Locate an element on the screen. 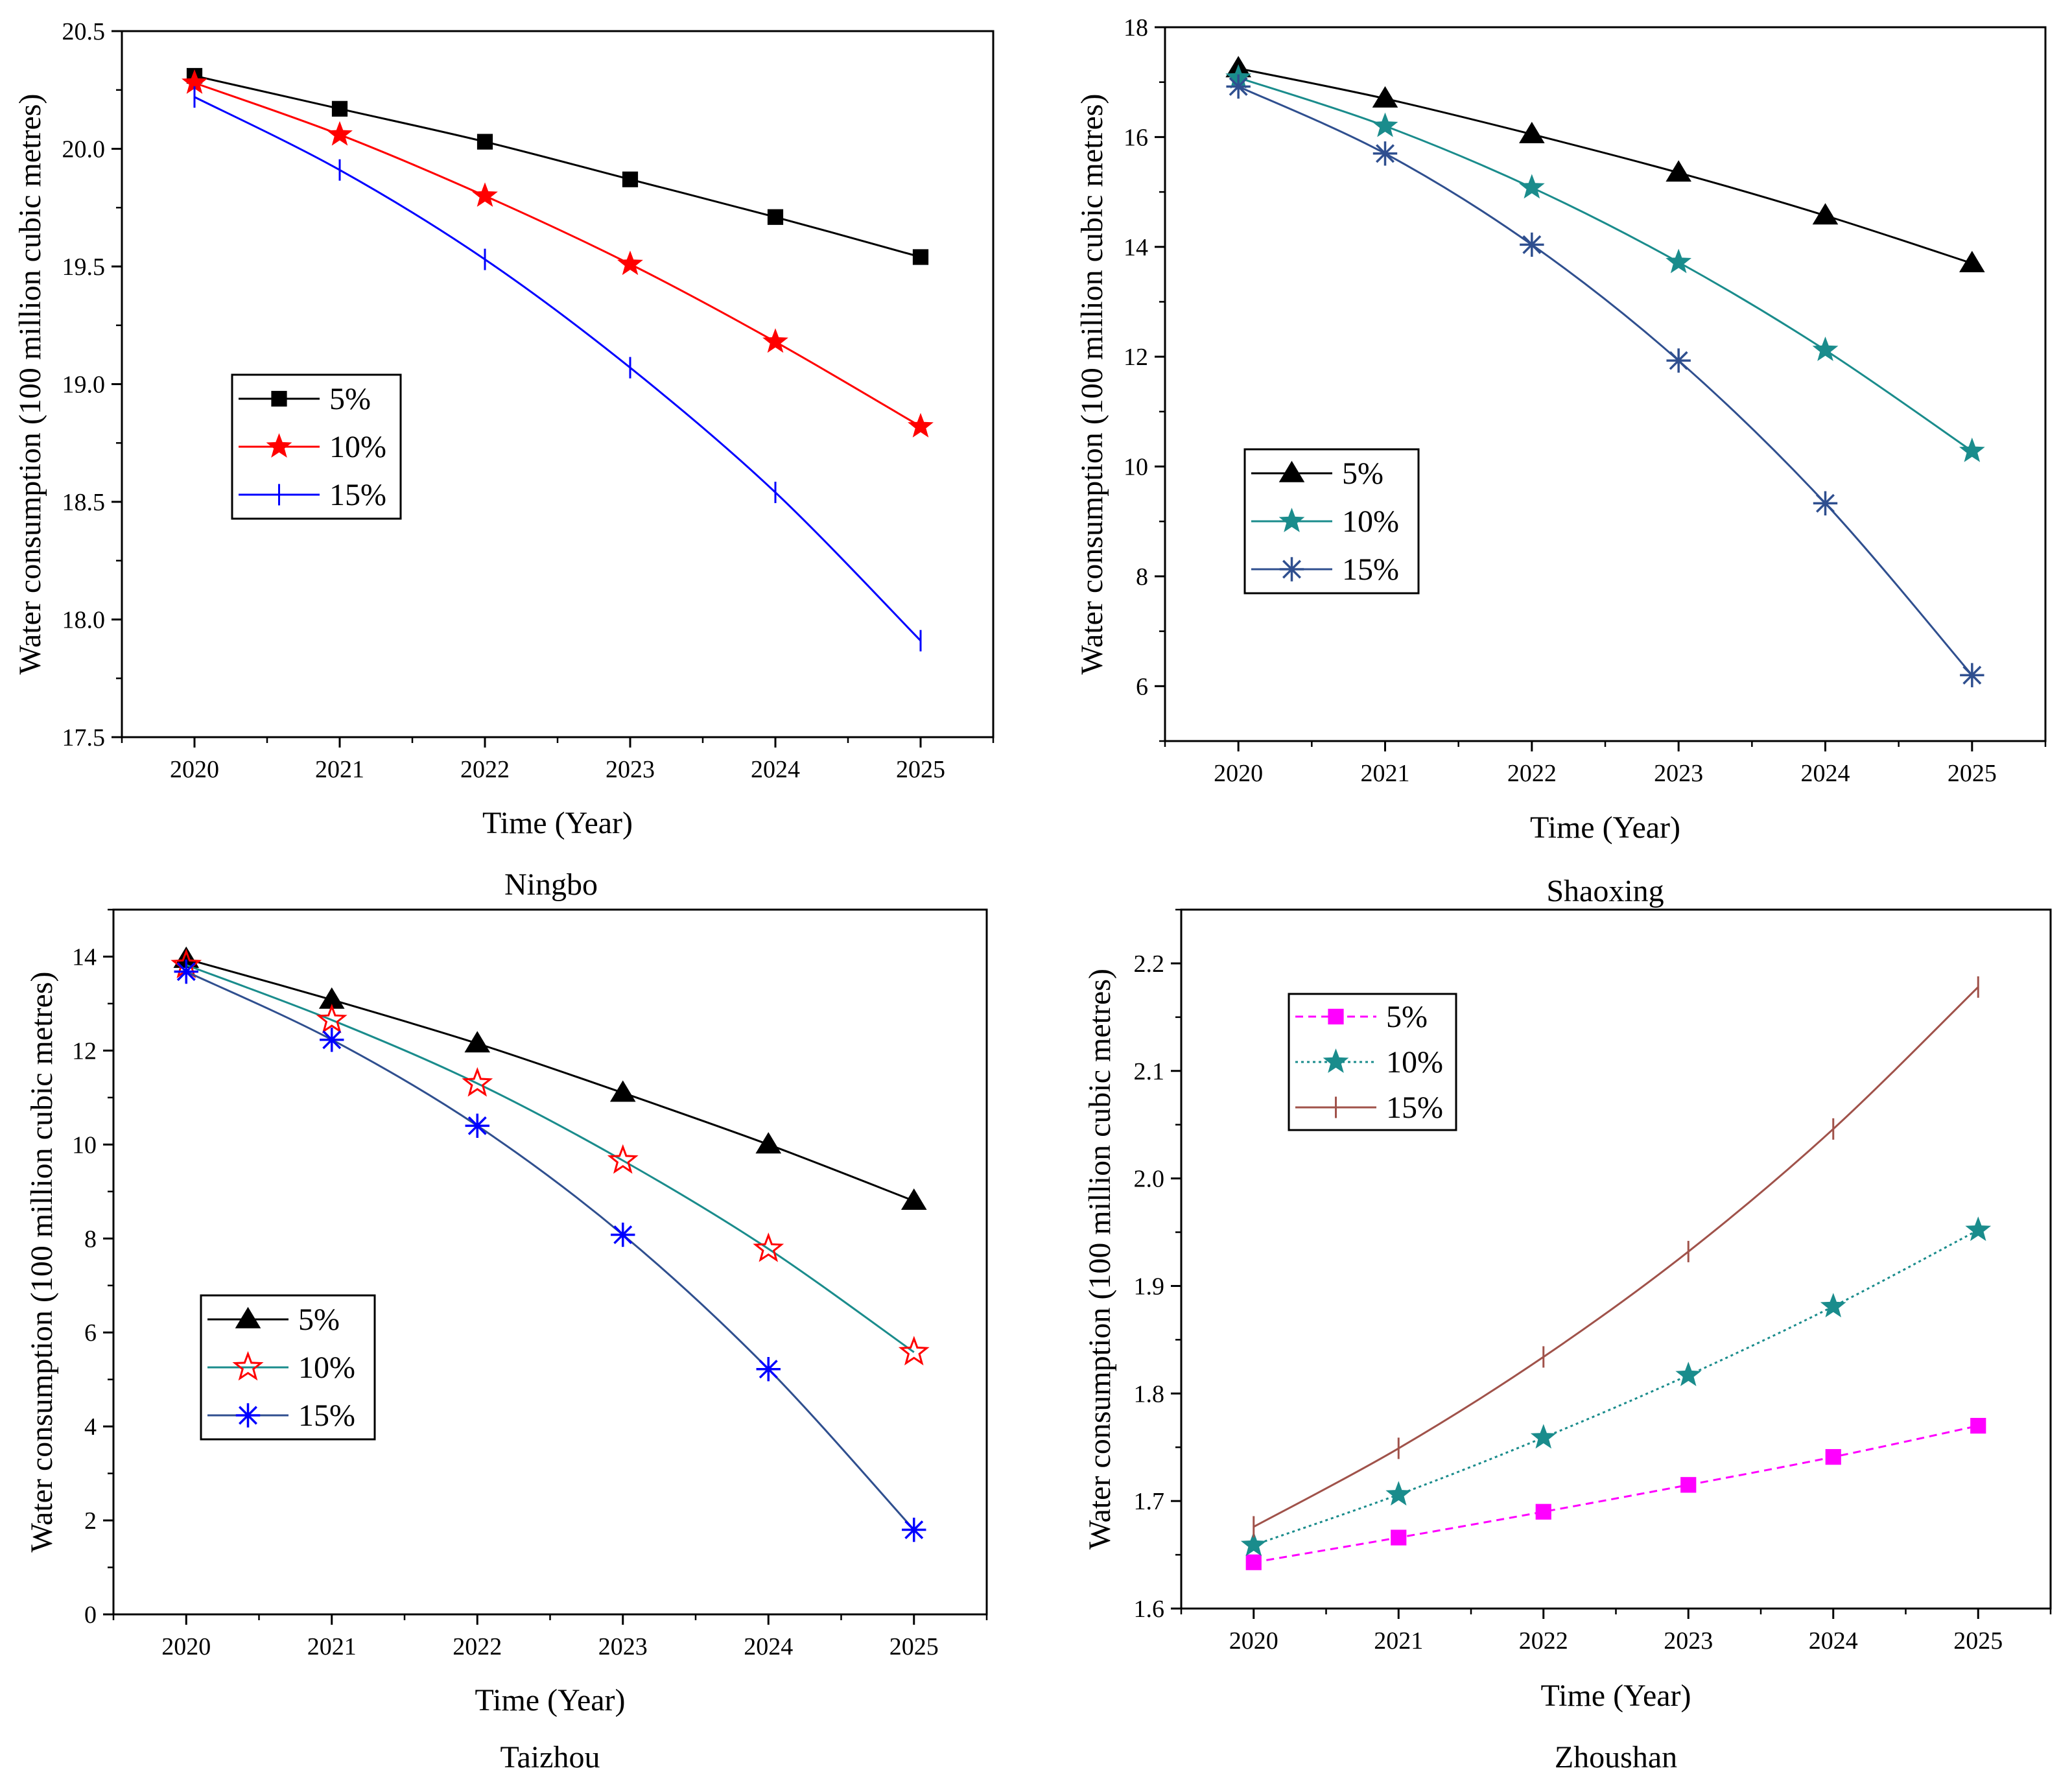 This screenshot has width=2072, height=1781. y-tick-label: 18.5 is located at coordinates (84, 502).